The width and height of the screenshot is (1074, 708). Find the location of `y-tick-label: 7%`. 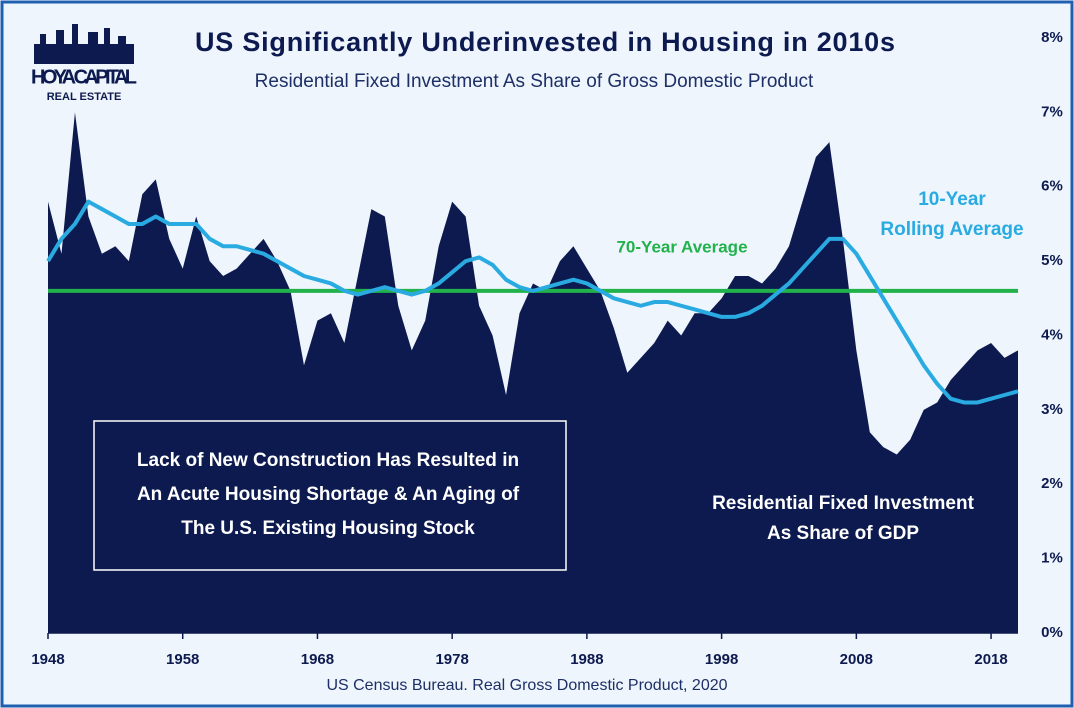

y-tick-label: 7% is located at coordinates (1052, 111).